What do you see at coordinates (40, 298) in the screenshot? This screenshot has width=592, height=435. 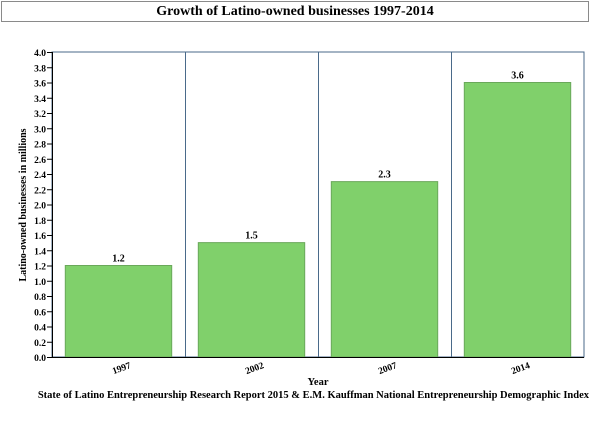 I see `y-tick-label: 0.8` at bounding box center [40, 298].